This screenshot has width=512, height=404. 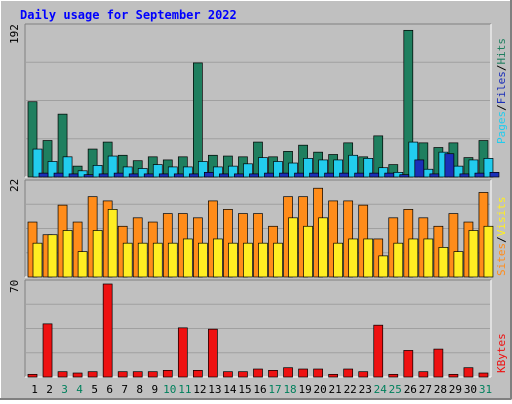 I want to click on day-label-13: 13, so click(x=214, y=389).